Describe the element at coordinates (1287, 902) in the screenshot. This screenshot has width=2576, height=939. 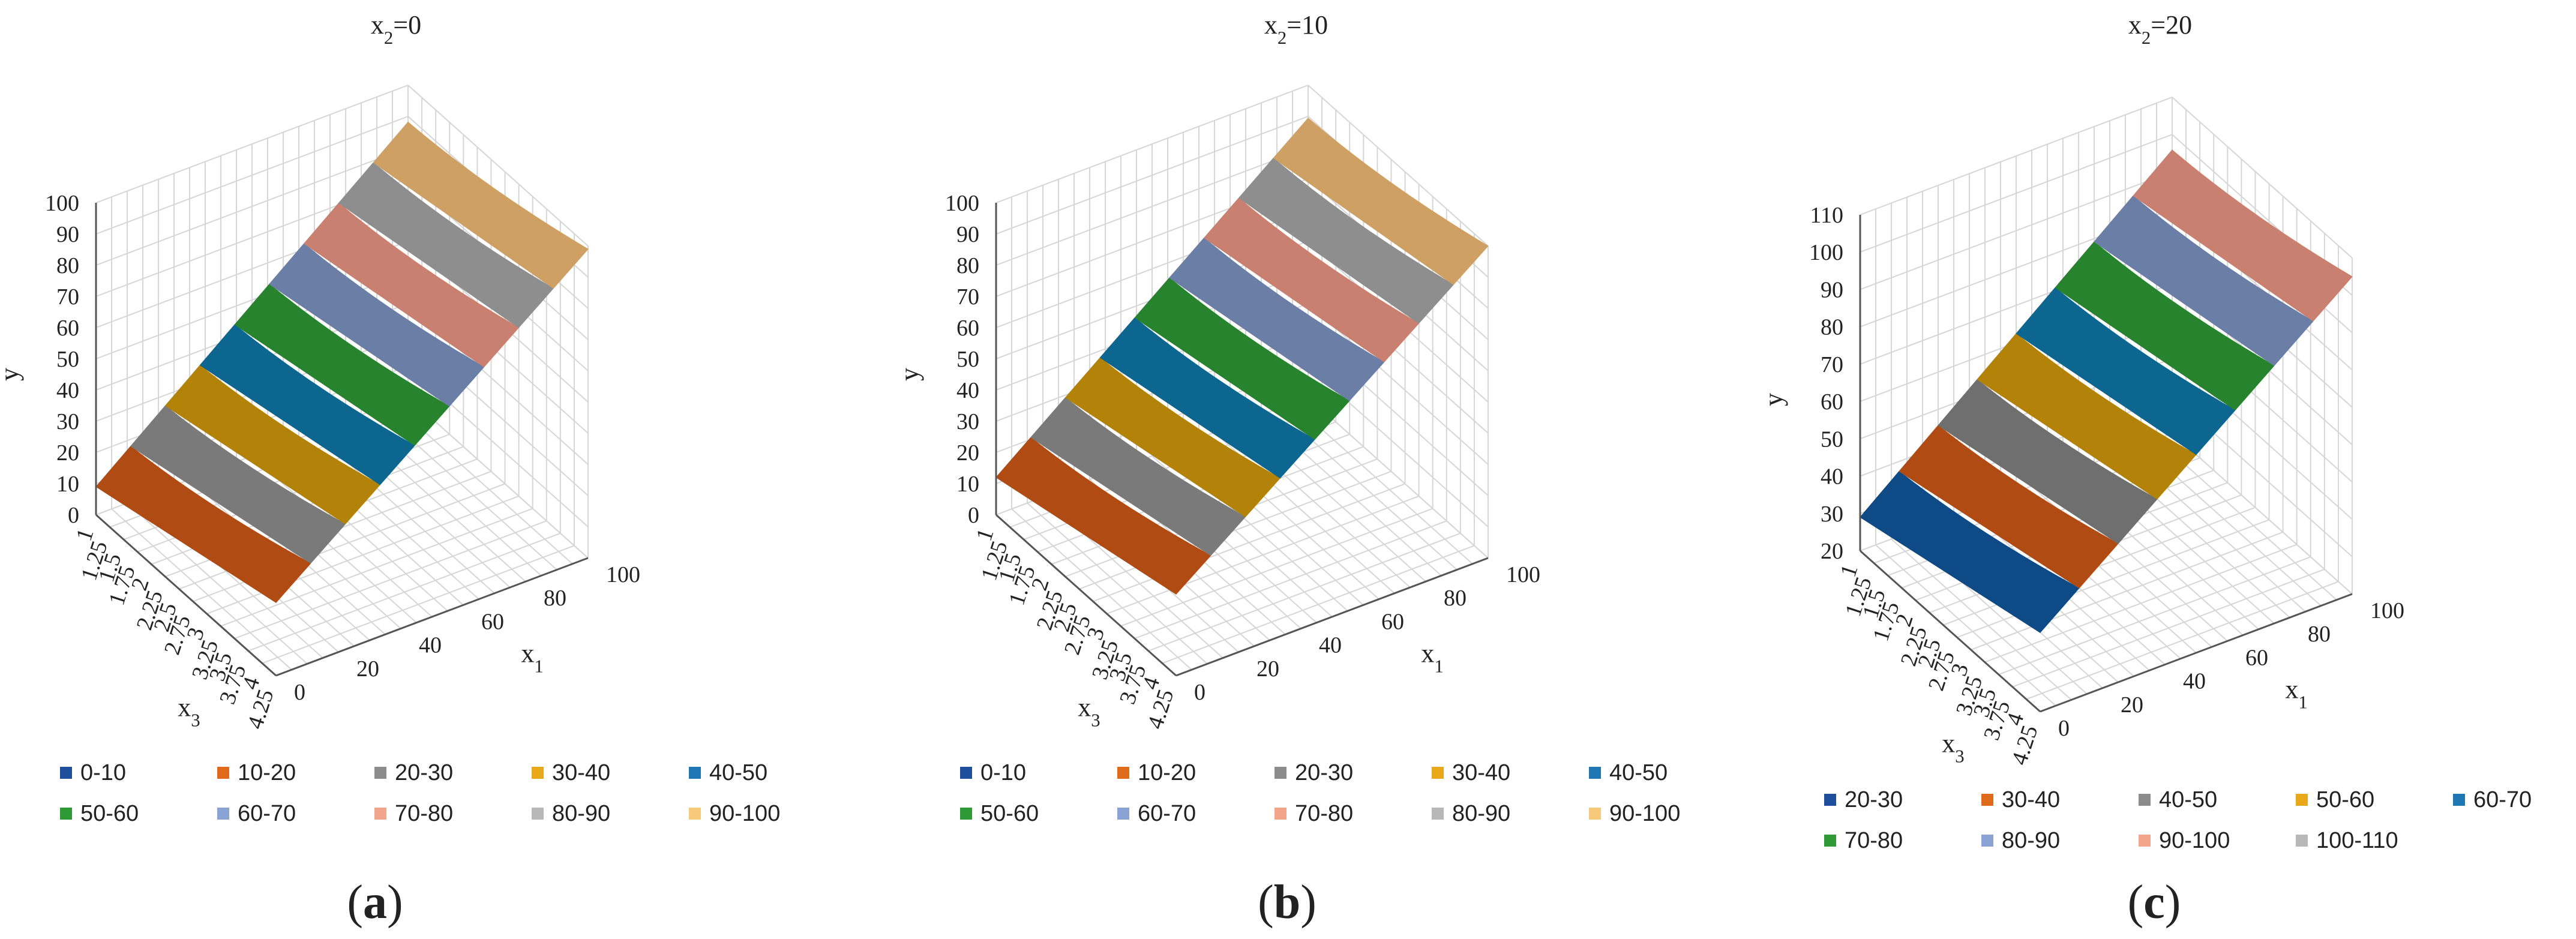
I see `panel-letter: (b)` at that location.